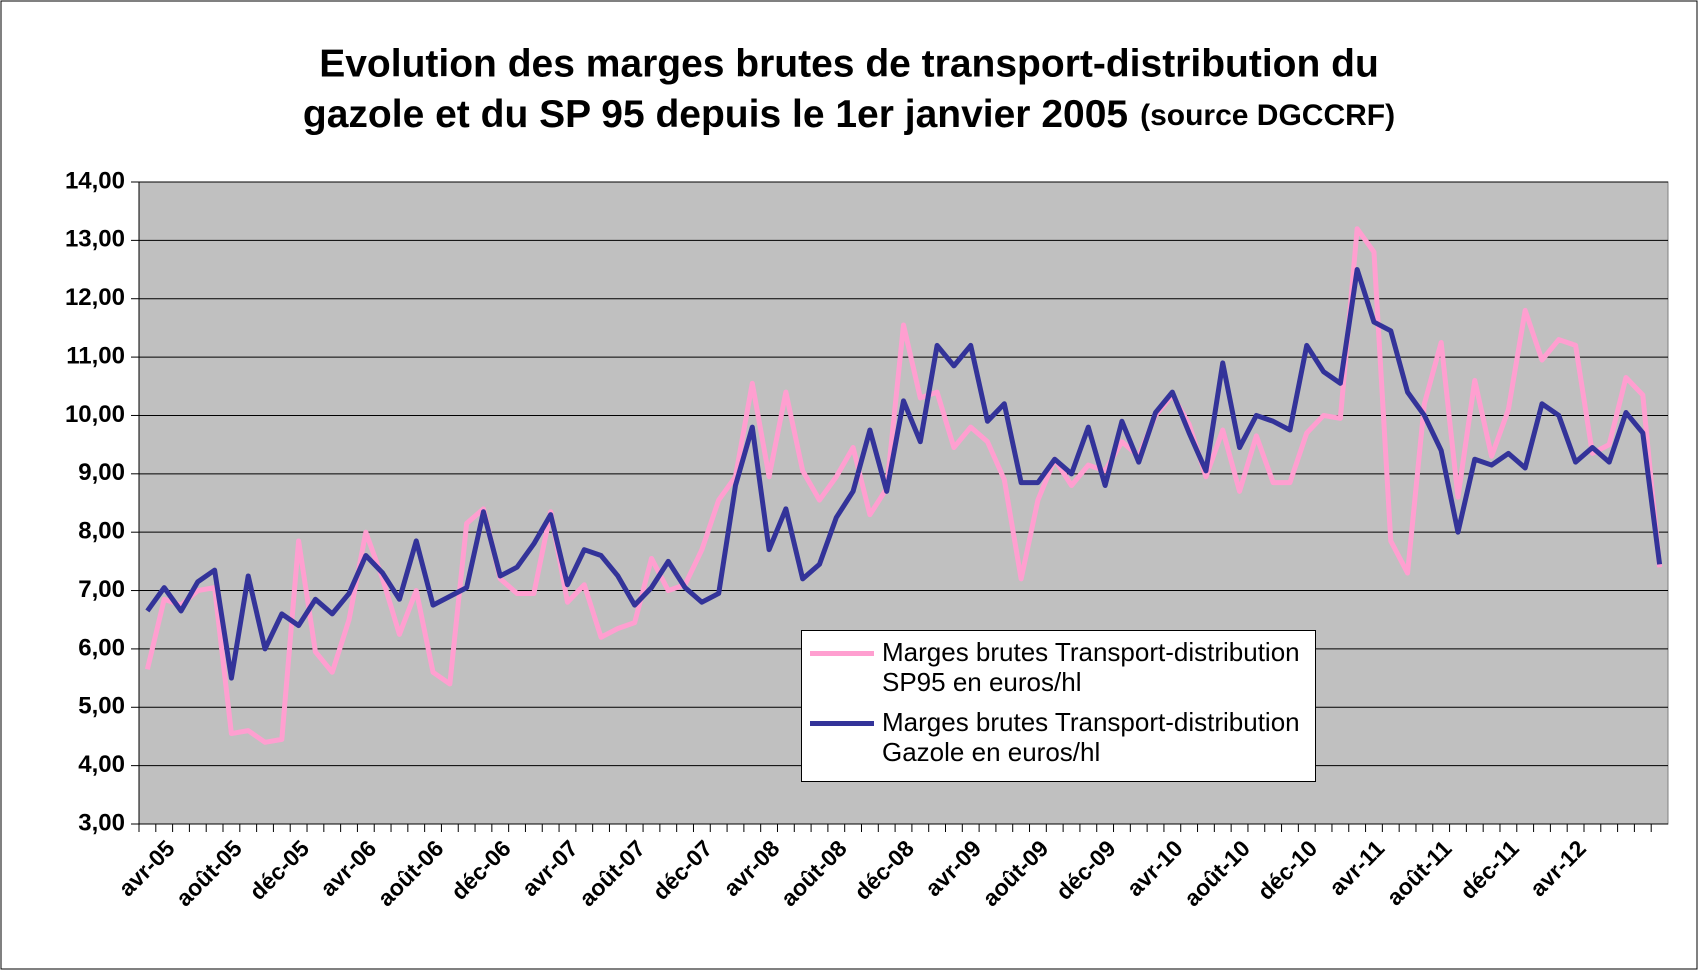 The height and width of the screenshot is (970, 1698). Describe the element at coordinates (101, 531) in the screenshot. I see `y-tick-label: 8,00` at that location.